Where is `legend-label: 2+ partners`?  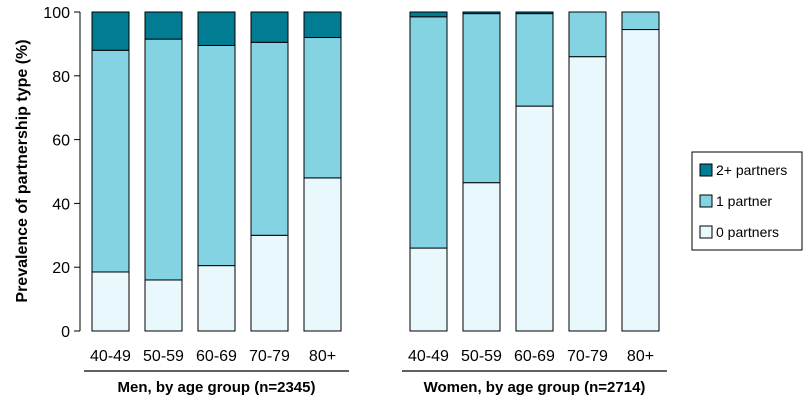
legend-label: 2+ partners is located at coordinates (751, 170).